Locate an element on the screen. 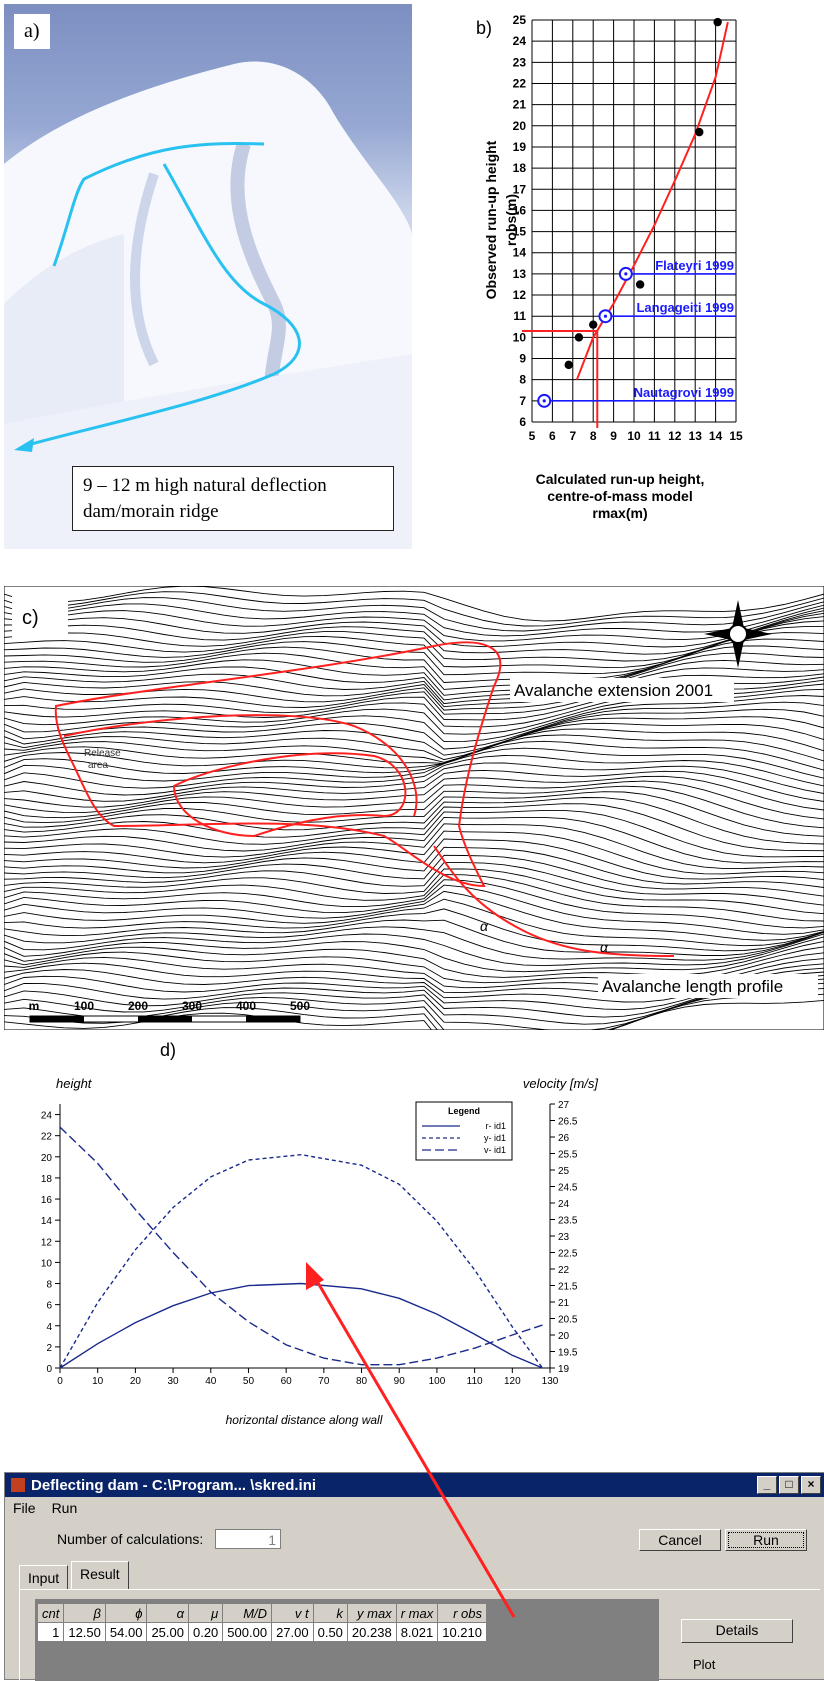 The image size is (824, 1681). alpha-label-1: α is located at coordinates (484, 926).